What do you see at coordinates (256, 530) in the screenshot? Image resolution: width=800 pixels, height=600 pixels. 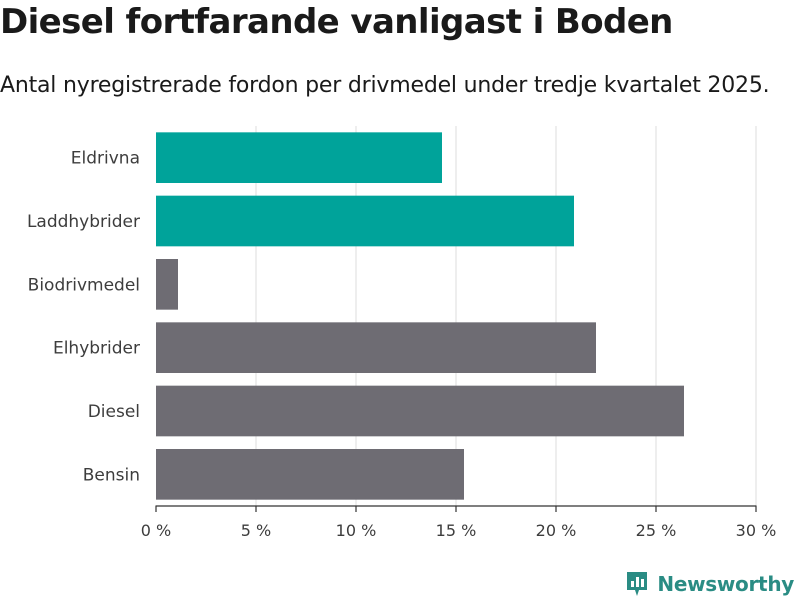 I see `x-tick-label: 5 %` at bounding box center [256, 530].